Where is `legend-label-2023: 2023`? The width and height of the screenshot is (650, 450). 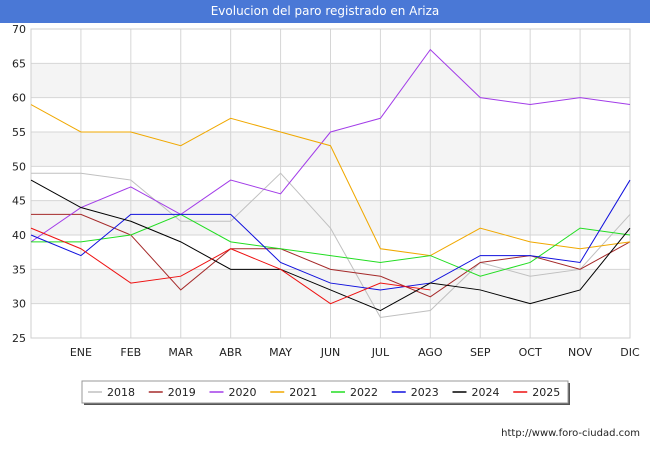 legend-label-2023: 2023 is located at coordinates (425, 392).